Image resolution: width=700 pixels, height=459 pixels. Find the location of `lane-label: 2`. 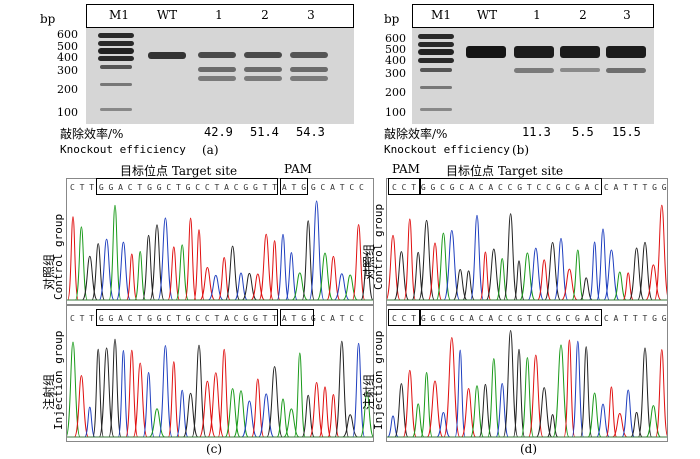

lane-label: 2 is located at coordinates (265, 15).